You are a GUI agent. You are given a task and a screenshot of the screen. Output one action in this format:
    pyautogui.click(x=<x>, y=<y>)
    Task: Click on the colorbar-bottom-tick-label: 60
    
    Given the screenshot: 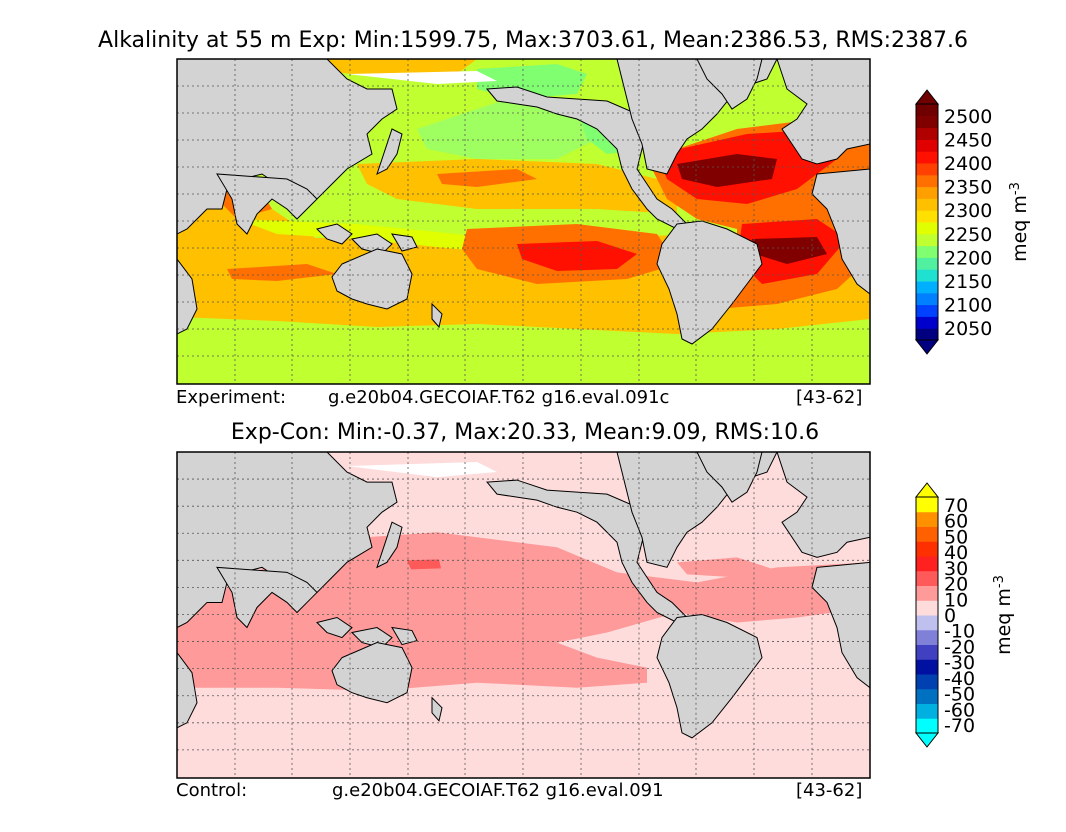 What is the action you would take?
    pyautogui.click(x=956, y=522)
    